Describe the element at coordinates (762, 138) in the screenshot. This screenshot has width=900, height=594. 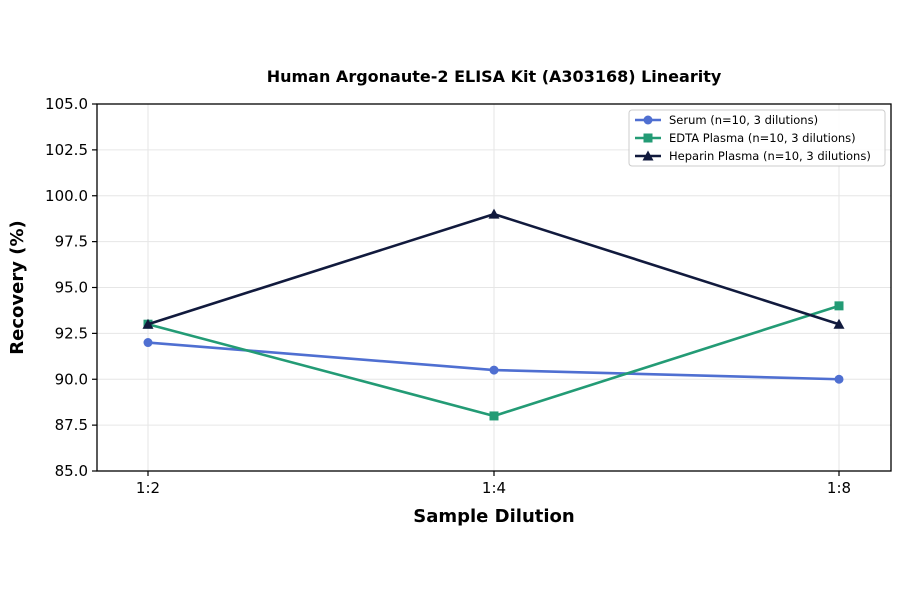
I see `legend-label: EDTA Plasma (n=10, 3 dilutions)` at that location.